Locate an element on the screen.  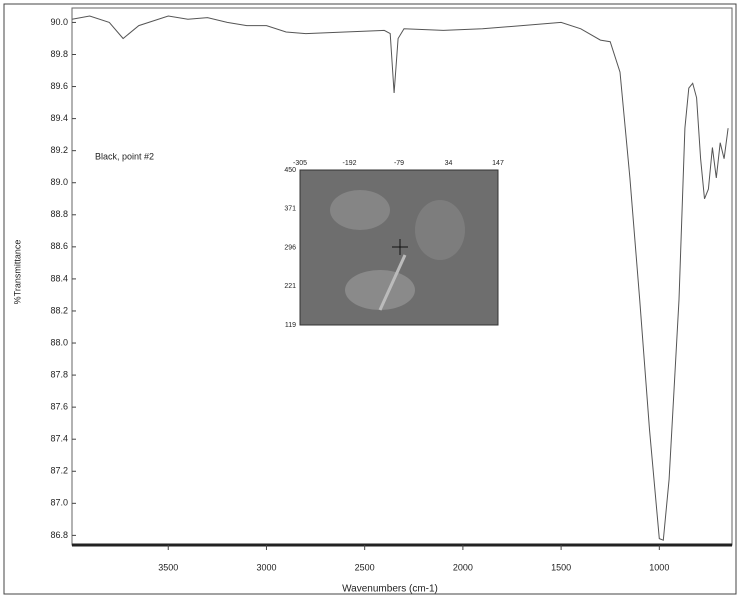
inset-y-tick-label: 119 is located at coordinates (290, 325).